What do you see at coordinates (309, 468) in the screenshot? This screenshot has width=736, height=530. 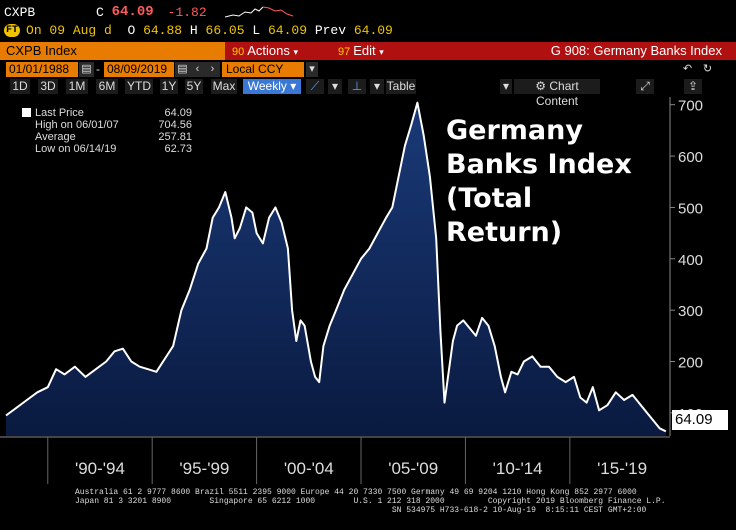 I see `x-tick-label: '00-'04` at bounding box center [309, 468].